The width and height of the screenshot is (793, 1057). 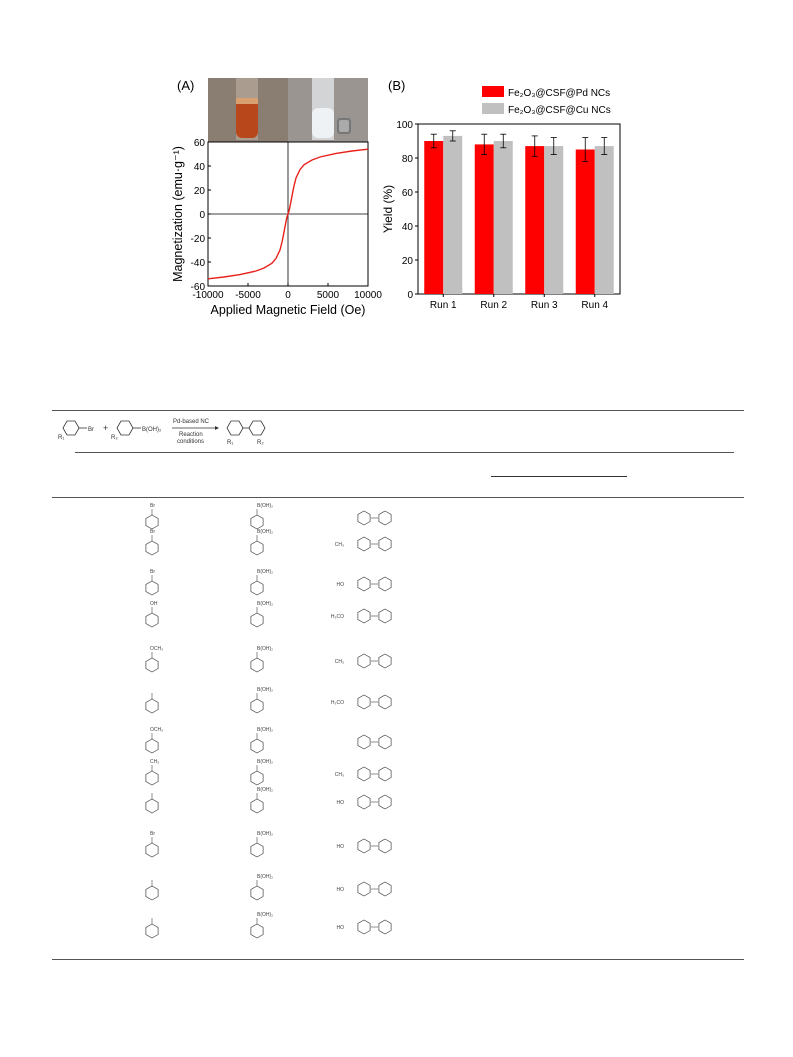 I want to click on magnetization-curve, so click(x=288, y=214).